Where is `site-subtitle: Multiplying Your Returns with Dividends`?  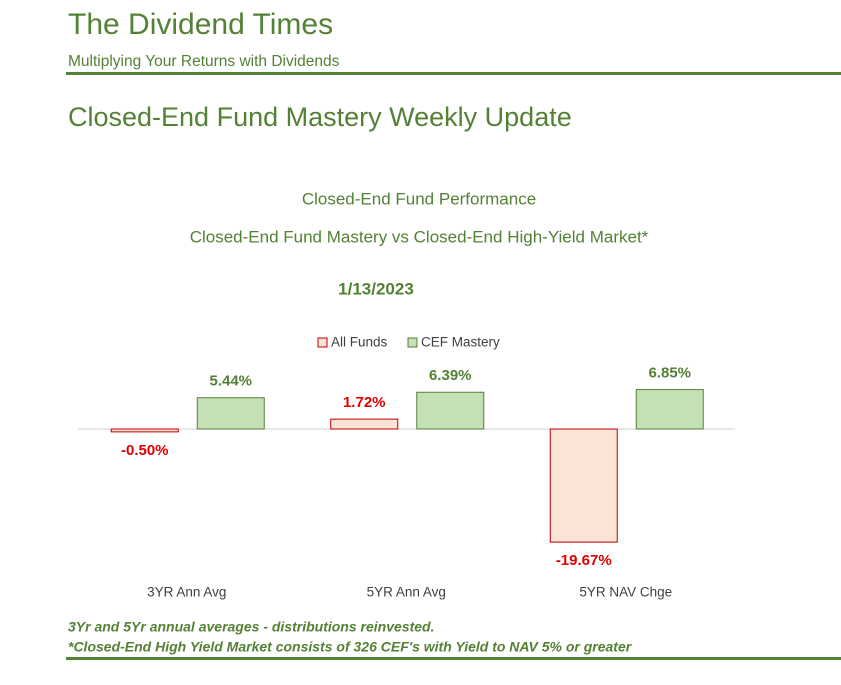
site-subtitle: Multiplying Your Returns with Dividends is located at coordinates (204, 61).